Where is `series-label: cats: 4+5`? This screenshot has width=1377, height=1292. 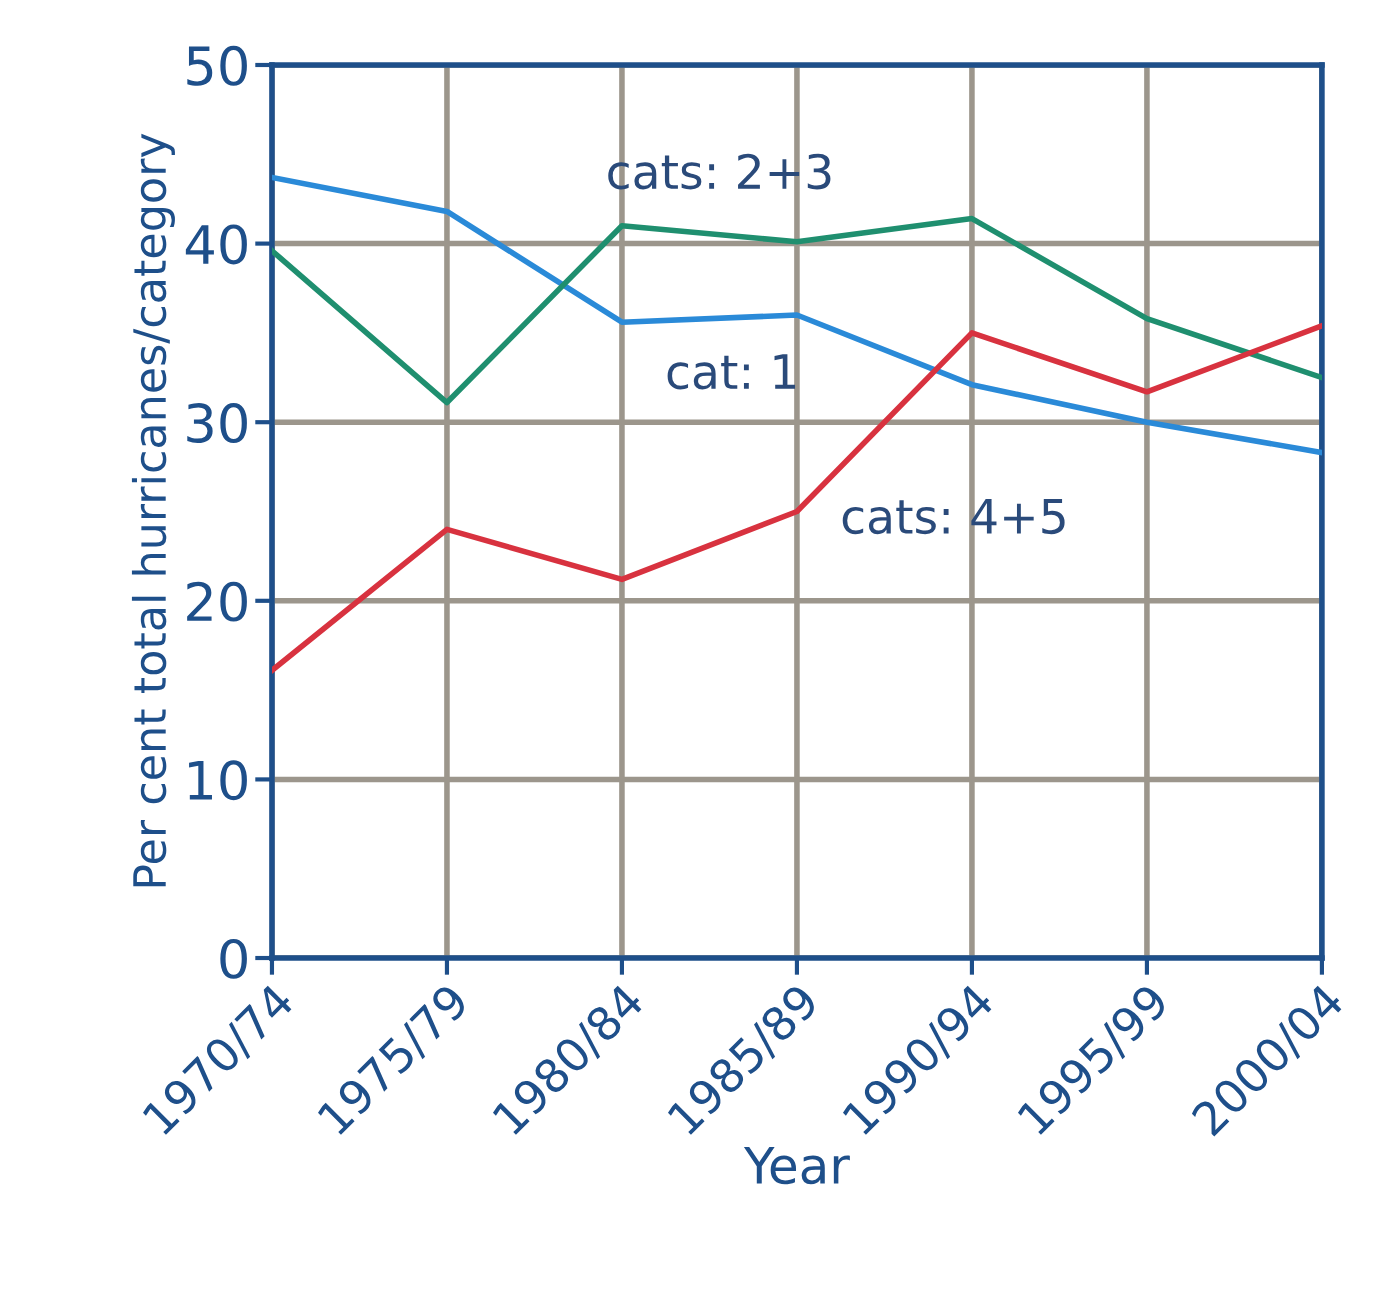 series-label: cats: 4+5 is located at coordinates (953, 517).